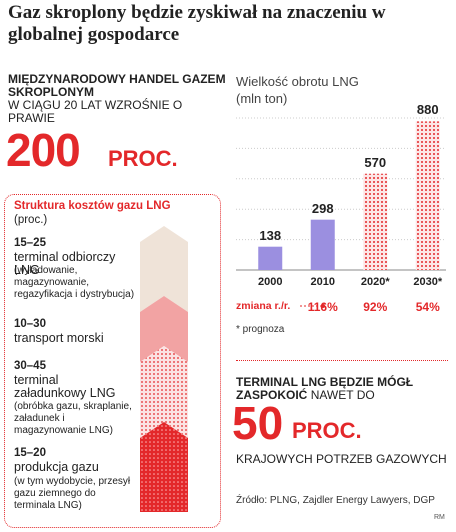 The image size is (456, 532). Describe the element at coordinates (30, 366) in the screenshot. I see `segment-3-range: 30–45` at that location.